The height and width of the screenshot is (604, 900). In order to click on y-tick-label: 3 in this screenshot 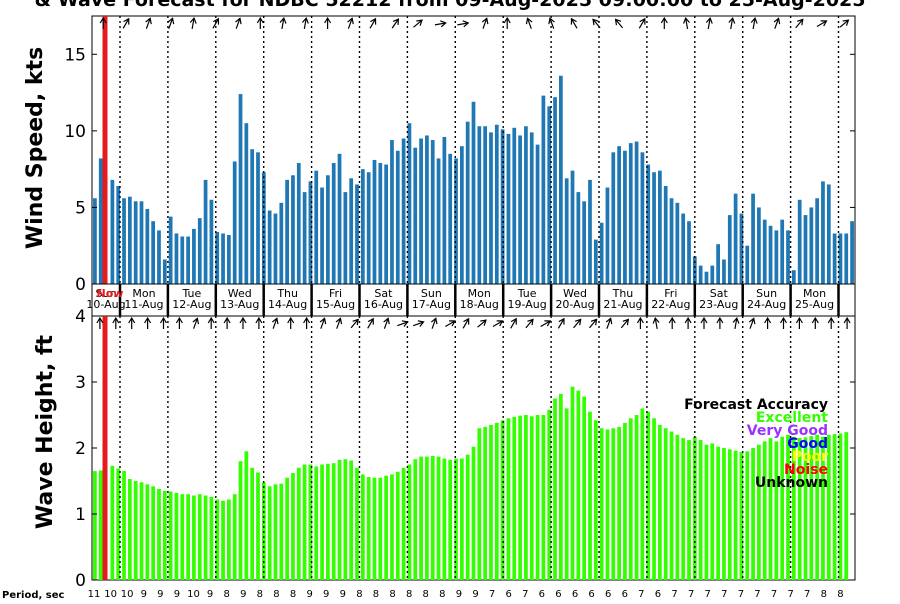, I will do `click(80, 383)`.